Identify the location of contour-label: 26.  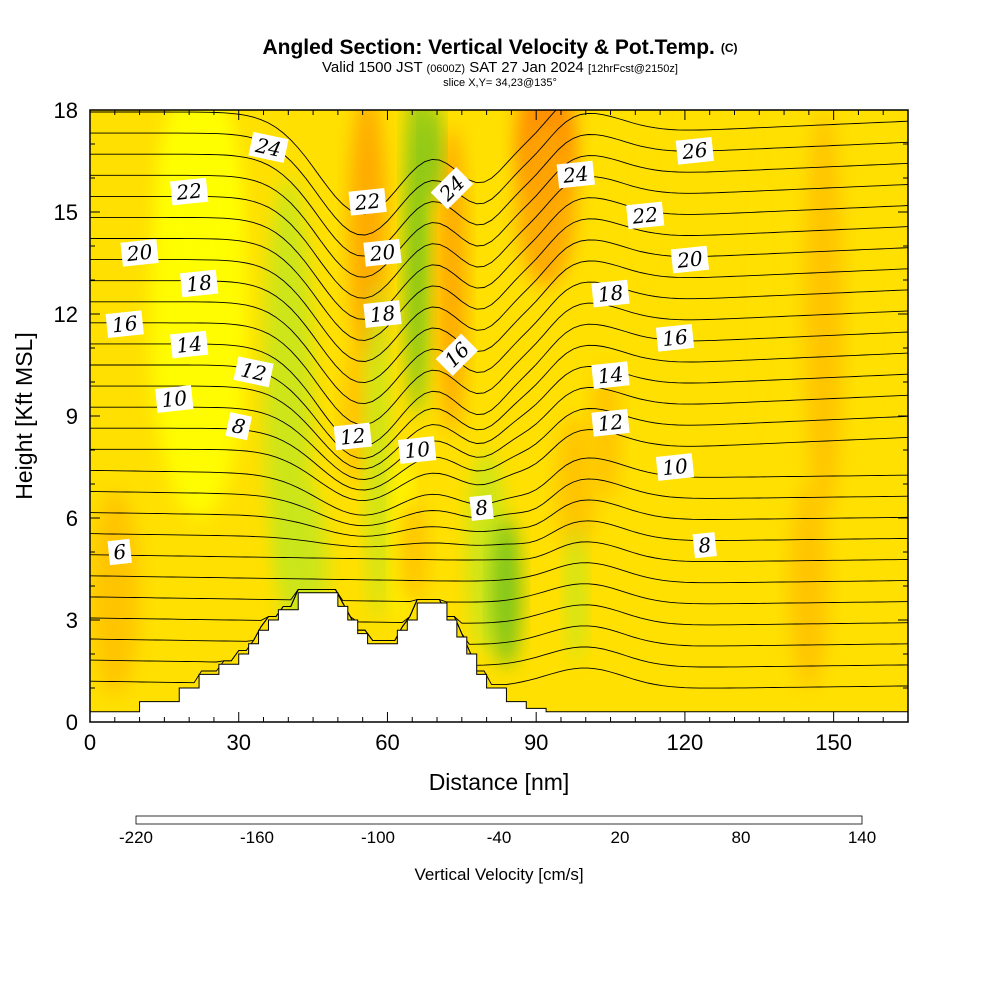
(694, 150).